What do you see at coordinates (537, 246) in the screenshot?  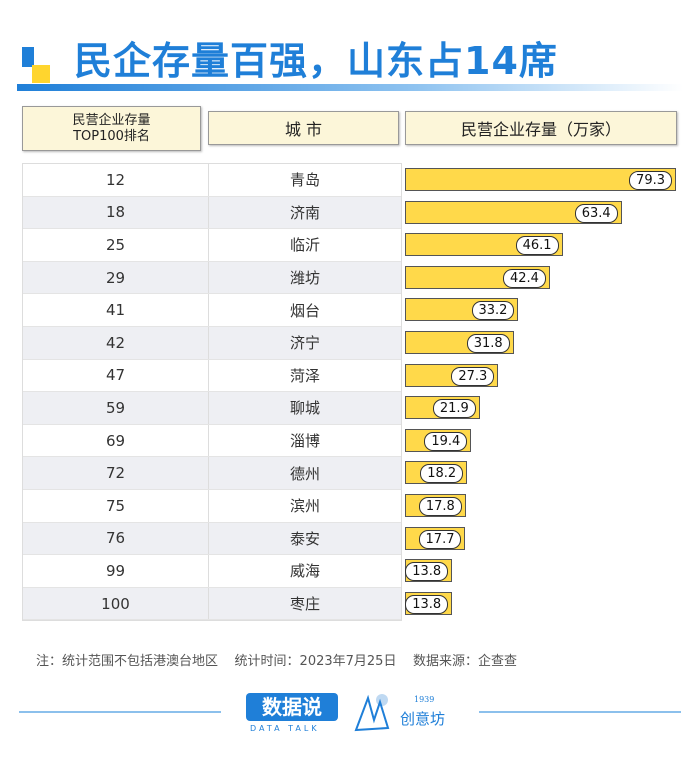 I see `bar-value-label: 46.1` at bounding box center [537, 246].